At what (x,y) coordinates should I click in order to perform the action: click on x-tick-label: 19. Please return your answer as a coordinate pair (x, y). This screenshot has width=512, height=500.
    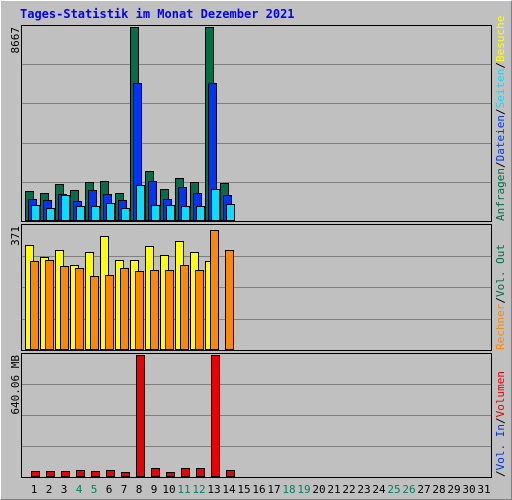
    Looking at the image, I should click on (303, 489).